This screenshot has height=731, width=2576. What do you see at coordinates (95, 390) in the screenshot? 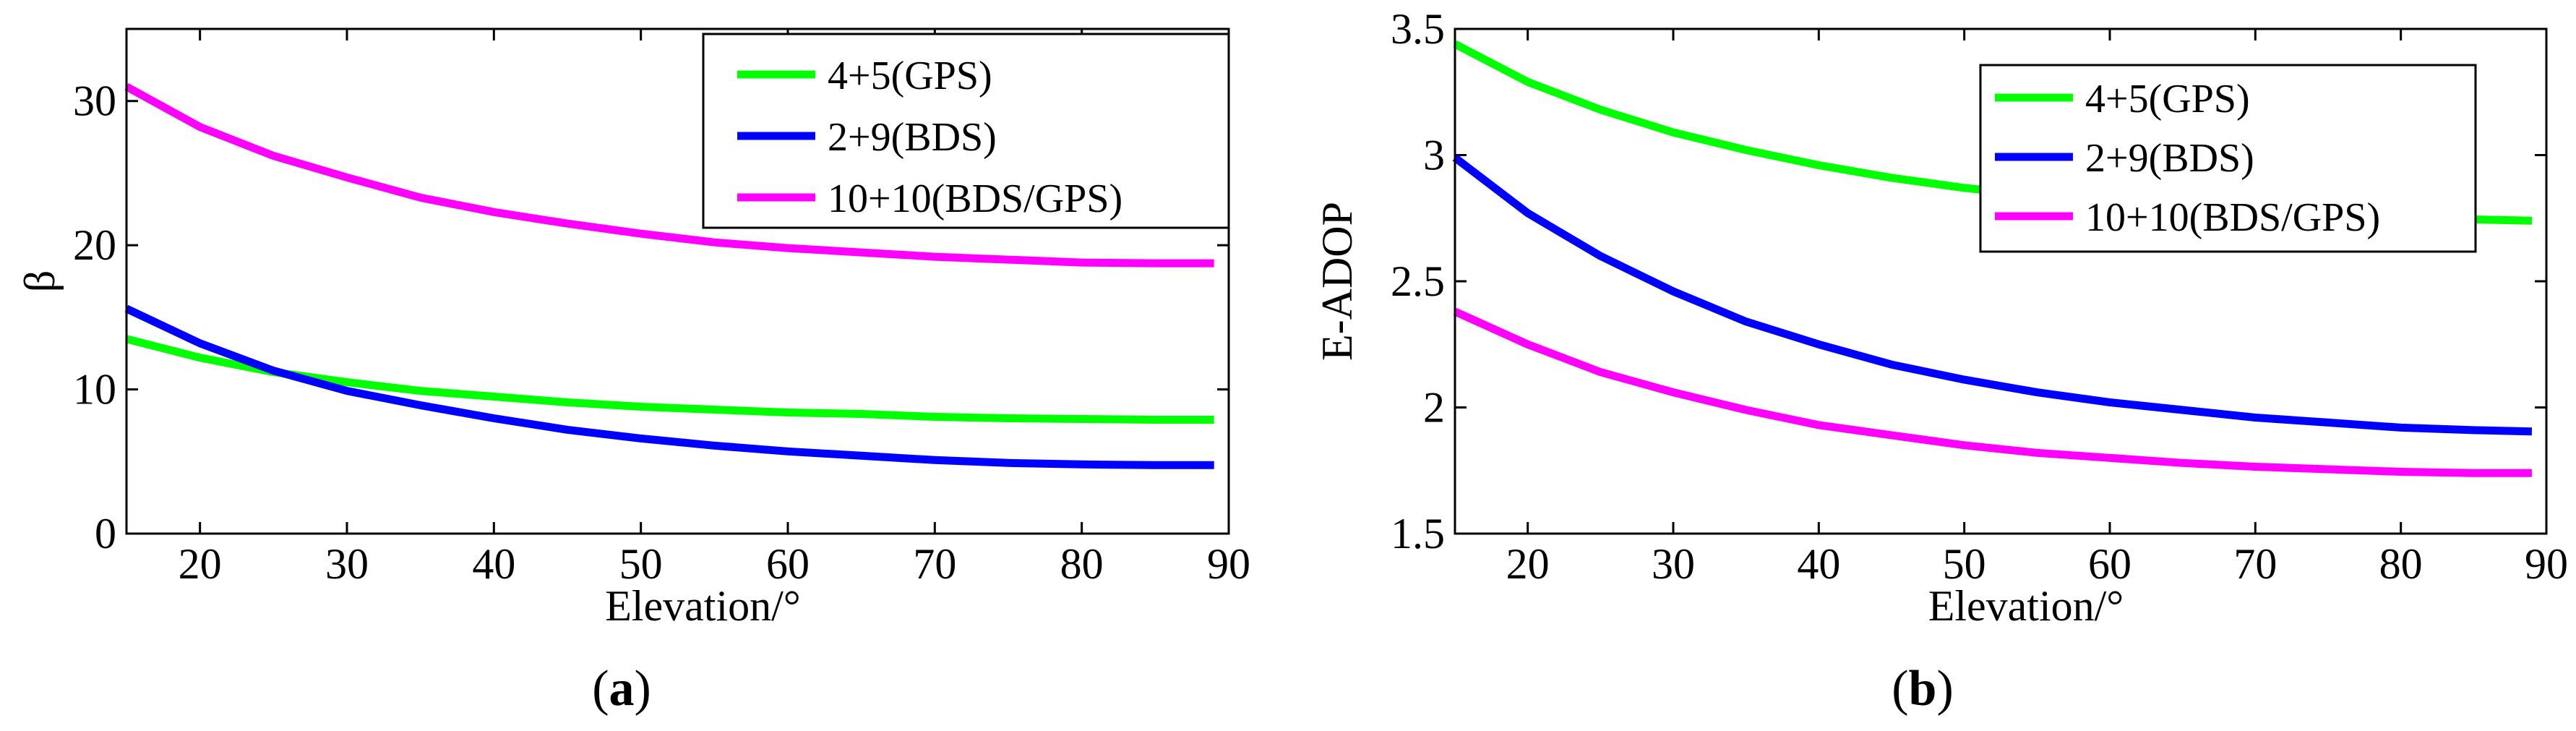
I see `y-tick-label: 10` at bounding box center [95, 390].